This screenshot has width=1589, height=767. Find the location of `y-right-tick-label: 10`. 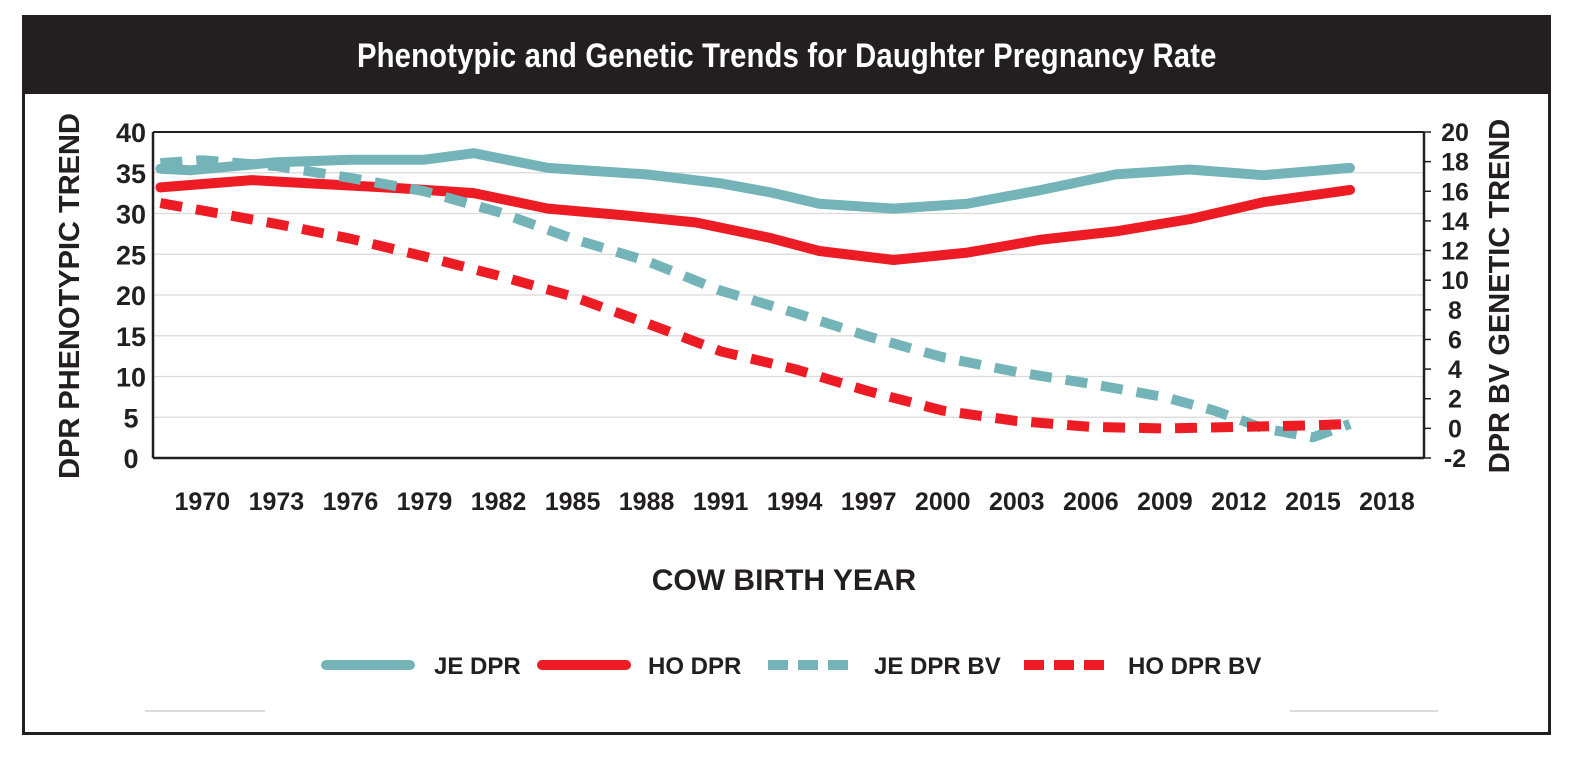

y-right-tick-label: 10 is located at coordinates (1455, 281).